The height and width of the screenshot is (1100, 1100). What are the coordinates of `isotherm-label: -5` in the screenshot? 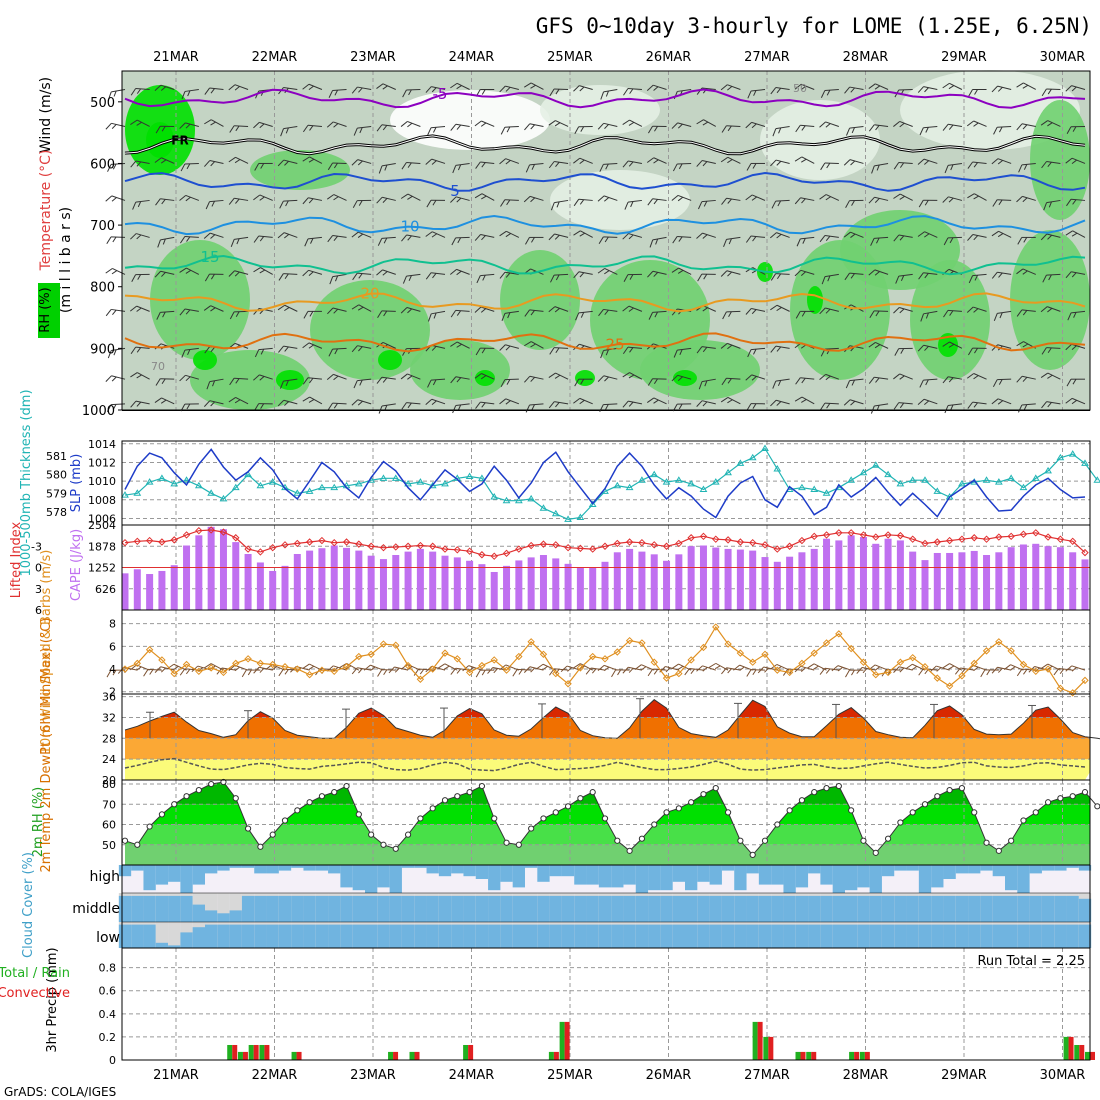 It's located at (440, 94).